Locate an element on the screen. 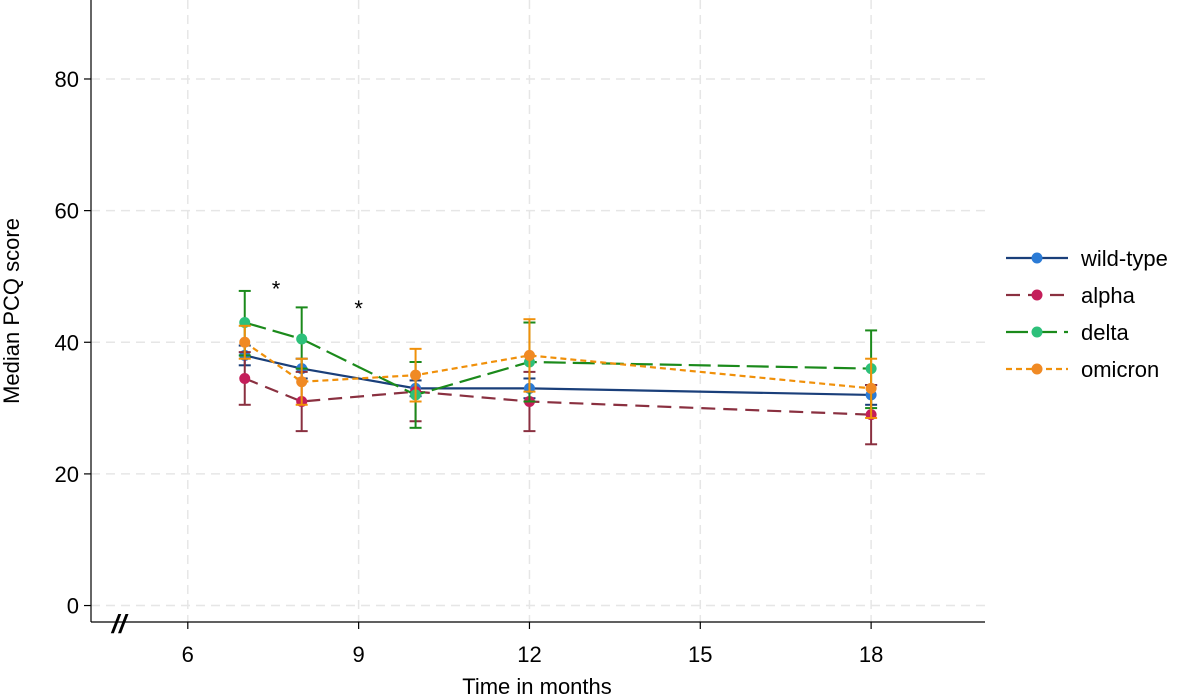 Image resolution: width=1200 pixels, height=696 pixels. series-line-delta is located at coordinates (558, 359).